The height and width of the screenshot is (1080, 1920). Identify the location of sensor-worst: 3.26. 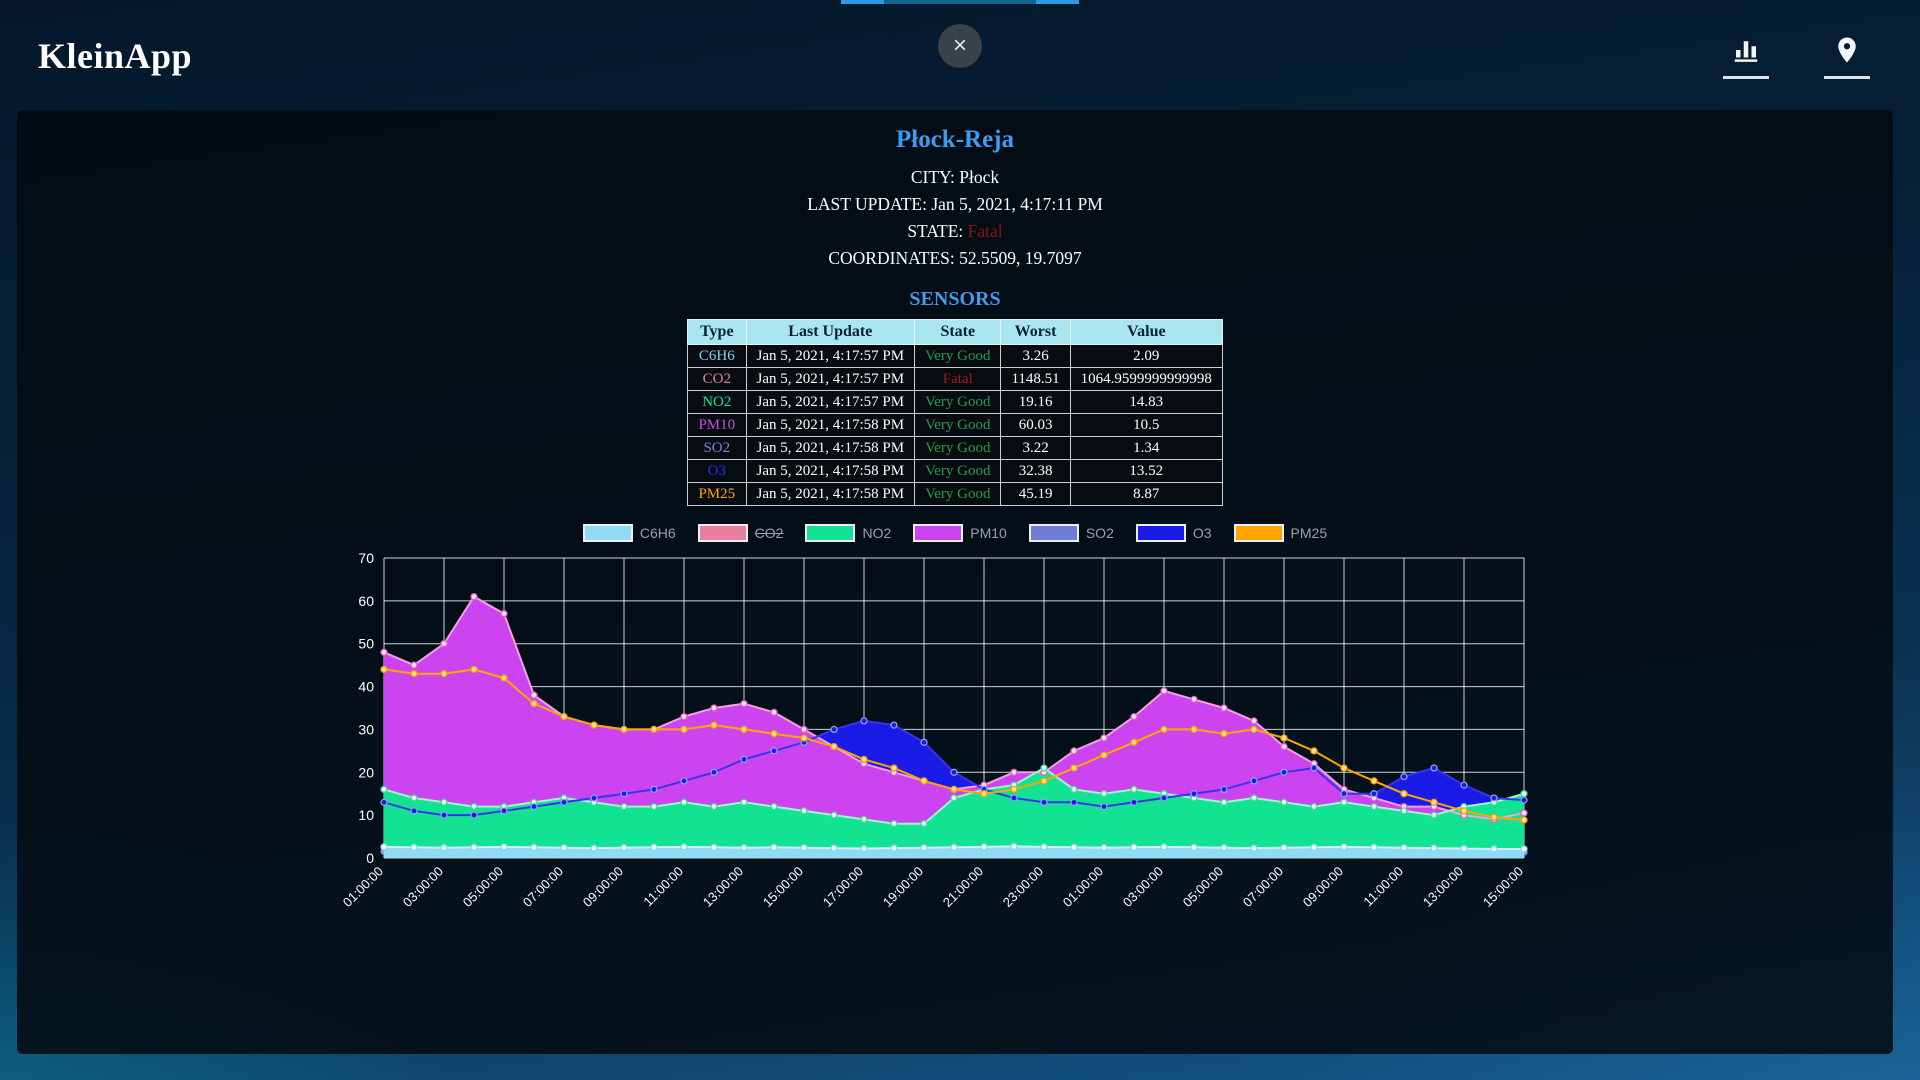
(1035, 356).